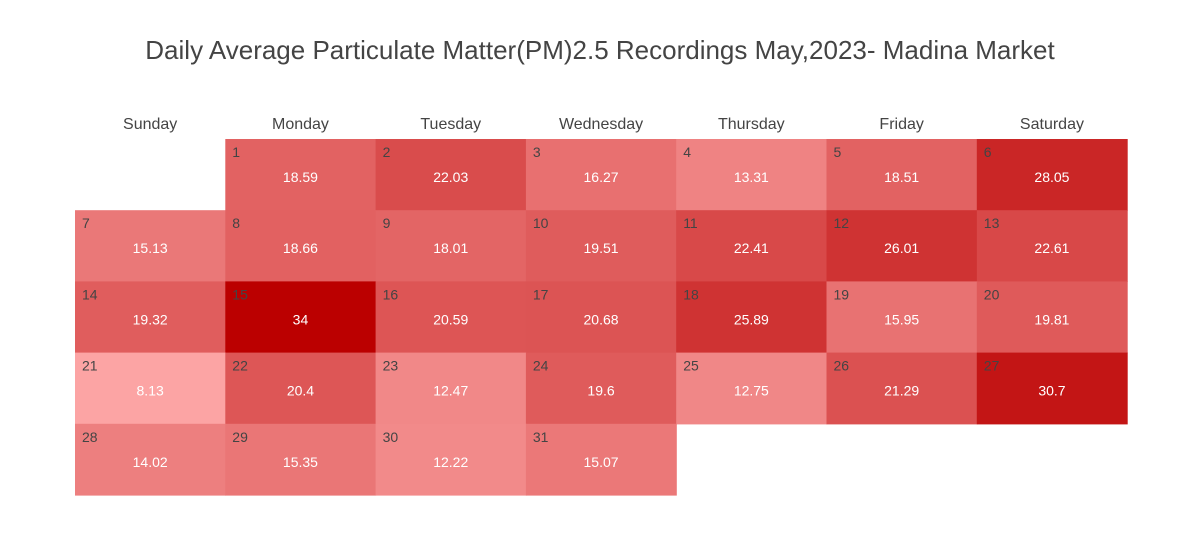 The width and height of the screenshot is (1199, 560). Describe the element at coordinates (150, 124) in the screenshot. I see `weekday-header-sunday: Sunday` at that location.